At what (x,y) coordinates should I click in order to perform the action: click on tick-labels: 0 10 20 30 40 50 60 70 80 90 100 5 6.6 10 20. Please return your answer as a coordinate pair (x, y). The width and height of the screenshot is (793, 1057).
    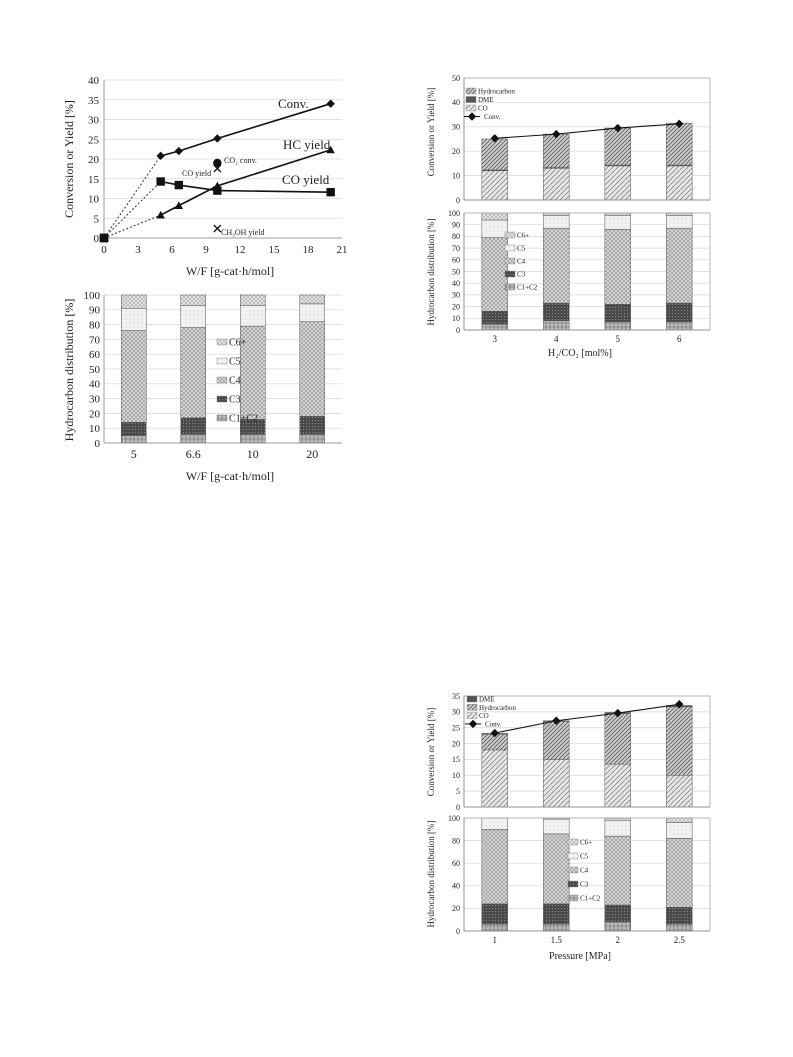
    Looking at the image, I should click on (201, 375).